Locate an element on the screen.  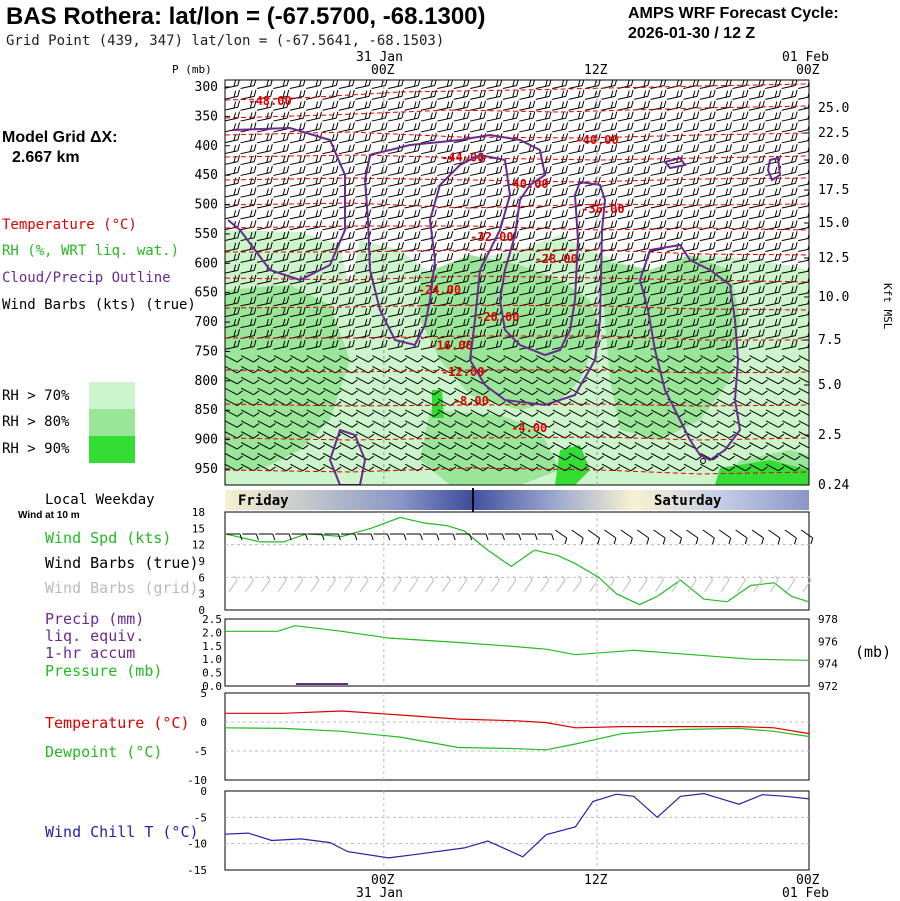
height-tick-label: 0.24 is located at coordinates (833, 485).